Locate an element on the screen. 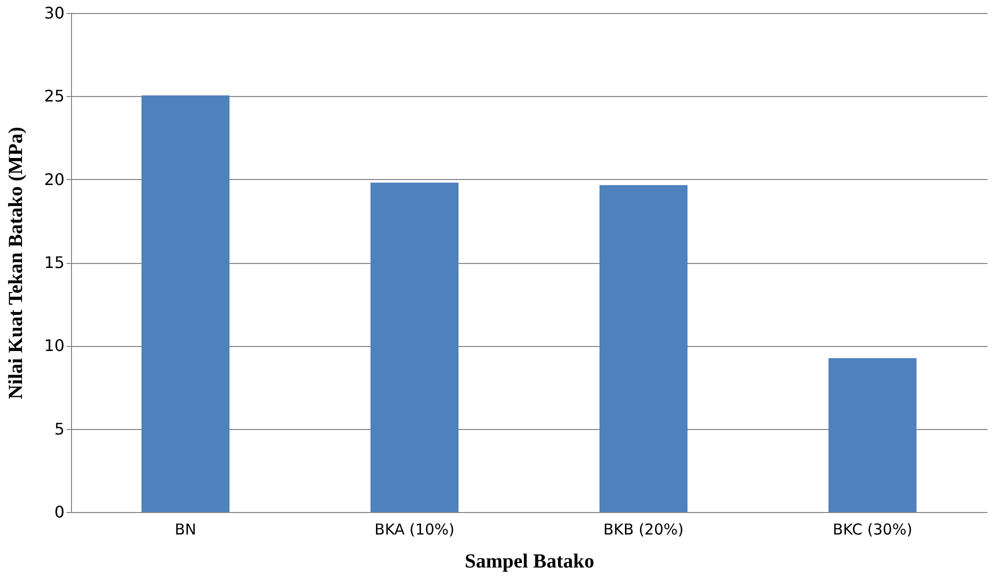  y-tick-label: 10 is located at coordinates (54, 346).